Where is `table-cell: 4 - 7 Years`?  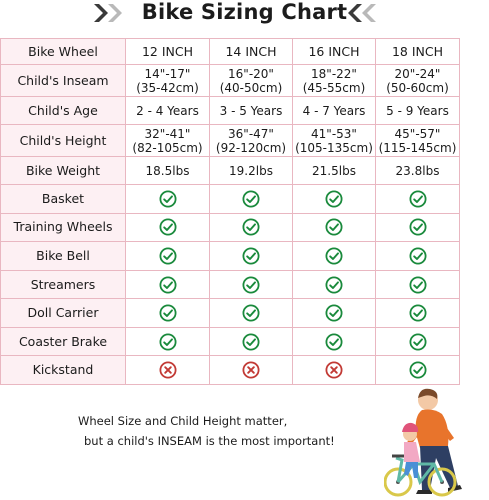 table-cell: 4 - 7 Years is located at coordinates (334, 111).